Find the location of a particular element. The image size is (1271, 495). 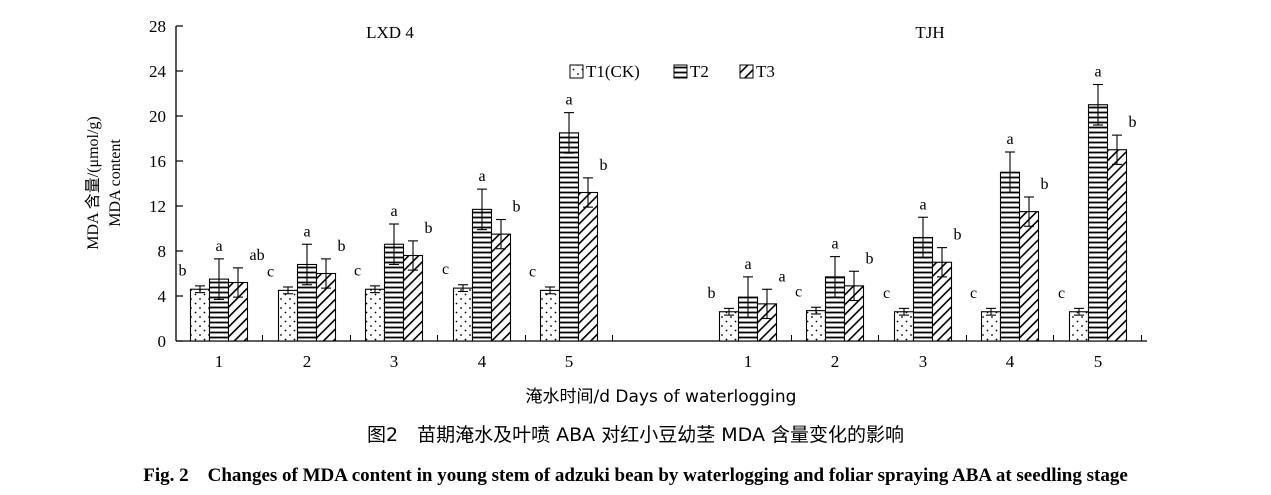

significance-label: ab is located at coordinates (257, 255).